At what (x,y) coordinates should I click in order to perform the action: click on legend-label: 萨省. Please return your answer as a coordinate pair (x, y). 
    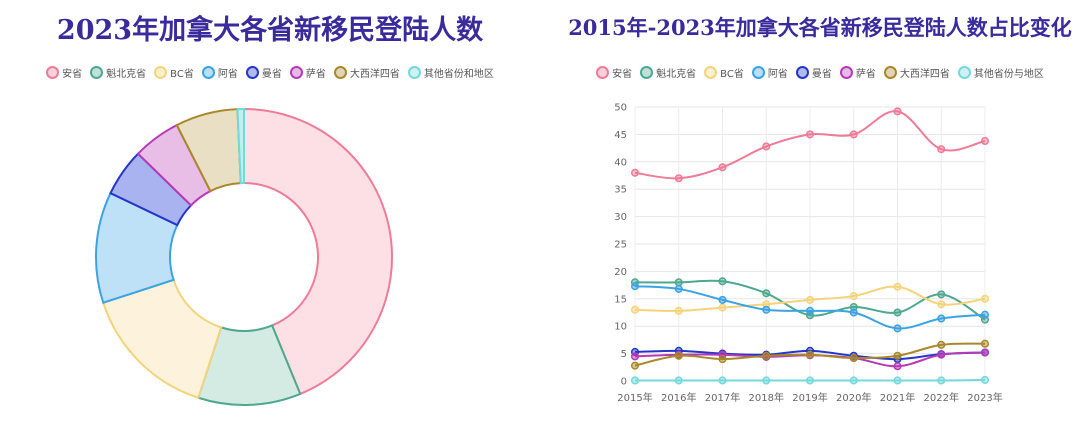
    Looking at the image, I should click on (315, 74).